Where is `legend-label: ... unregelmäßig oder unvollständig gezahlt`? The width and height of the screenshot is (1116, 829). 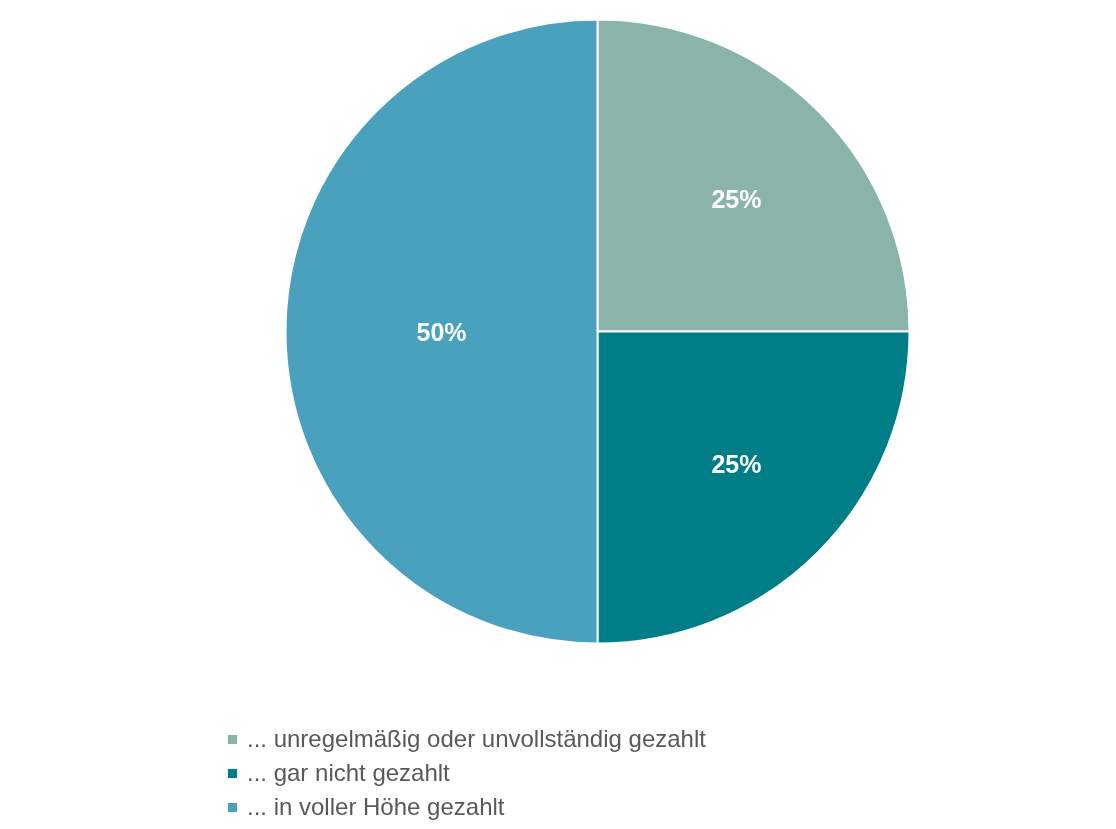 legend-label: ... unregelmäßig oder unvollständig gezahlt is located at coordinates (476, 739).